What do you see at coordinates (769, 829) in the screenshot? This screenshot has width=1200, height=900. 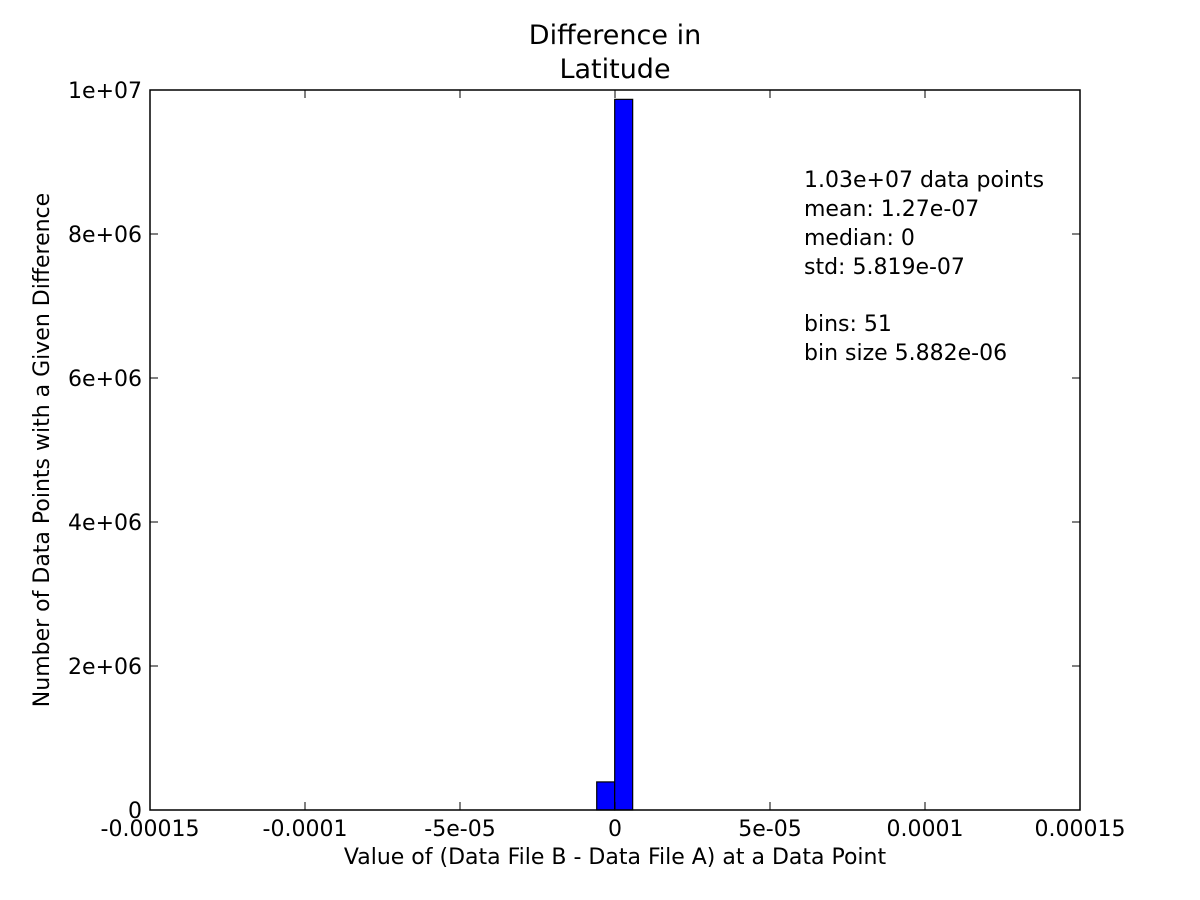 I see `x-tick-label-4: 5e-05` at bounding box center [769, 829].